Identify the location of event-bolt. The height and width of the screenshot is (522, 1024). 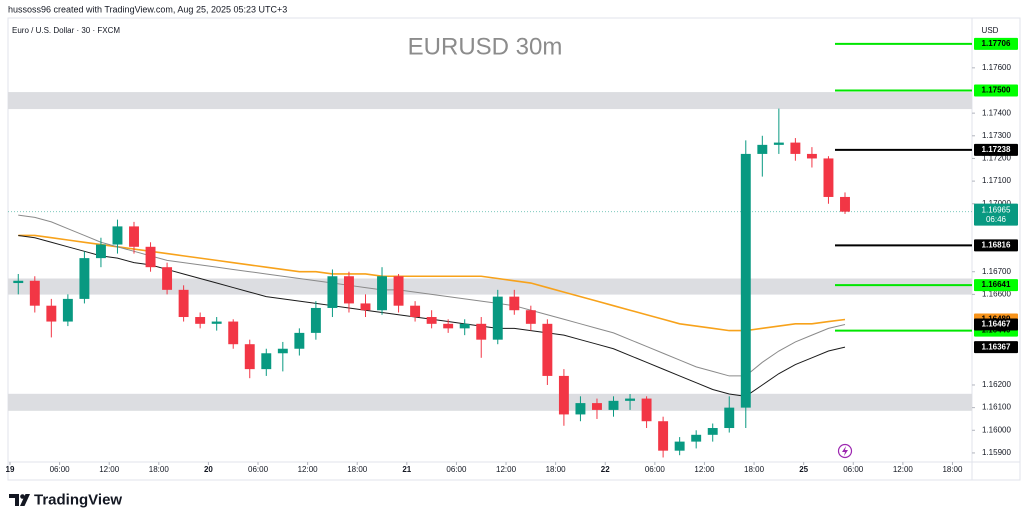
(845, 451).